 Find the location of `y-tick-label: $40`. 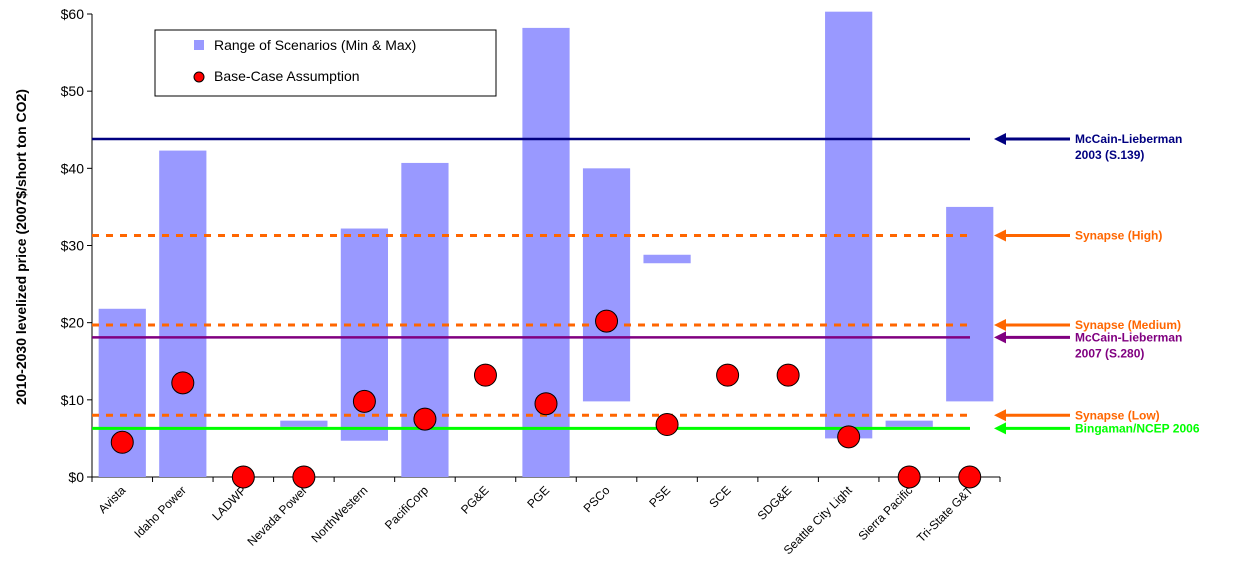

y-tick-label: $40 is located at coordinates (73, 168).